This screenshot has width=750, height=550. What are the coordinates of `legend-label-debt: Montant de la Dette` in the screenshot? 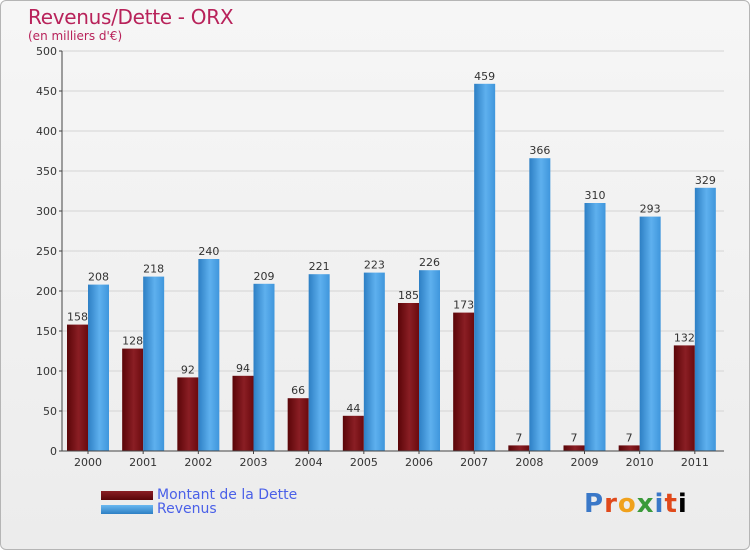 It's located at (227, 495).